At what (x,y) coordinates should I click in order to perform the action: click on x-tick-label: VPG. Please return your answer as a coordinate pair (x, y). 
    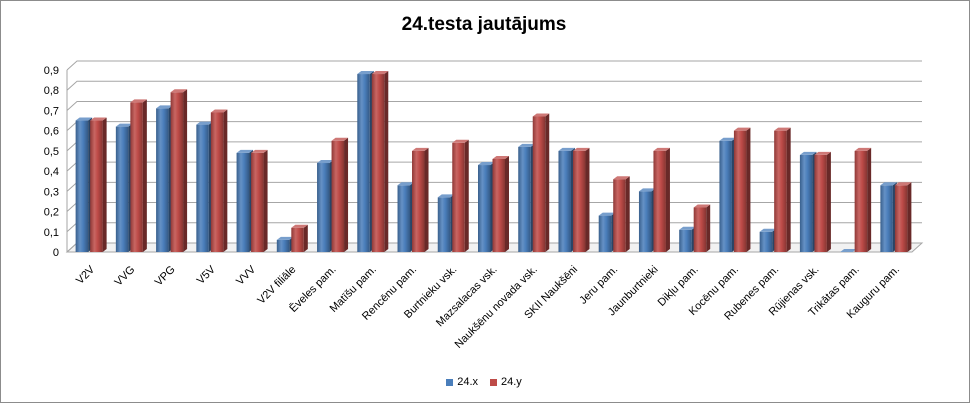
    Looking at the image, I should click on (165, 276).